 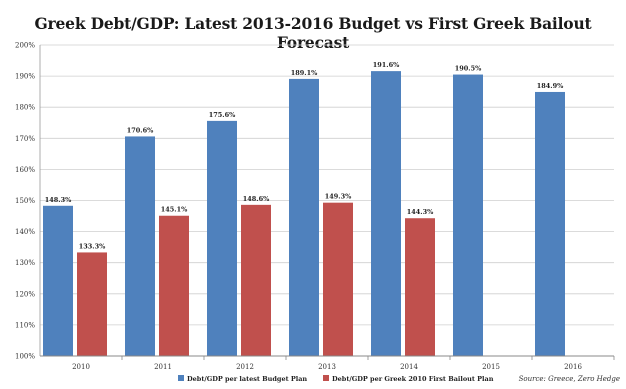 I want to click on y-tick-label: 110%, so click(x=25, y=325).